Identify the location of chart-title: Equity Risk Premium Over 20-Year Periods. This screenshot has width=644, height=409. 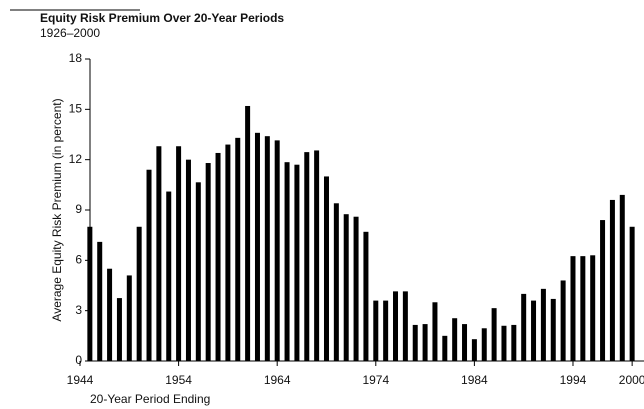
(162, 18).